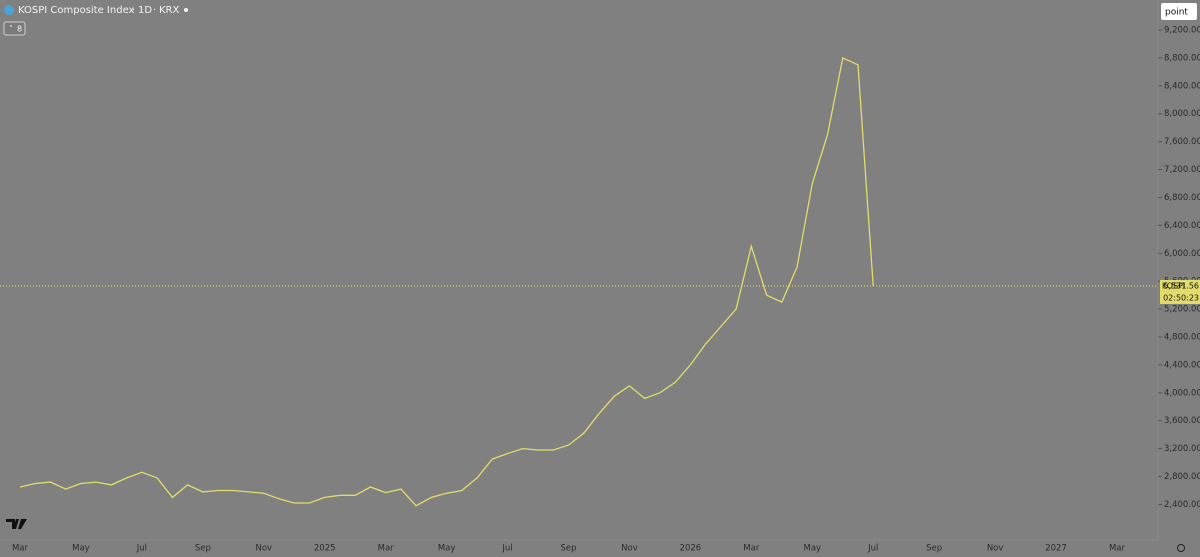 The image size is (1200, 557). I want to click on x-tick-label: 2026, so click(691, 549).